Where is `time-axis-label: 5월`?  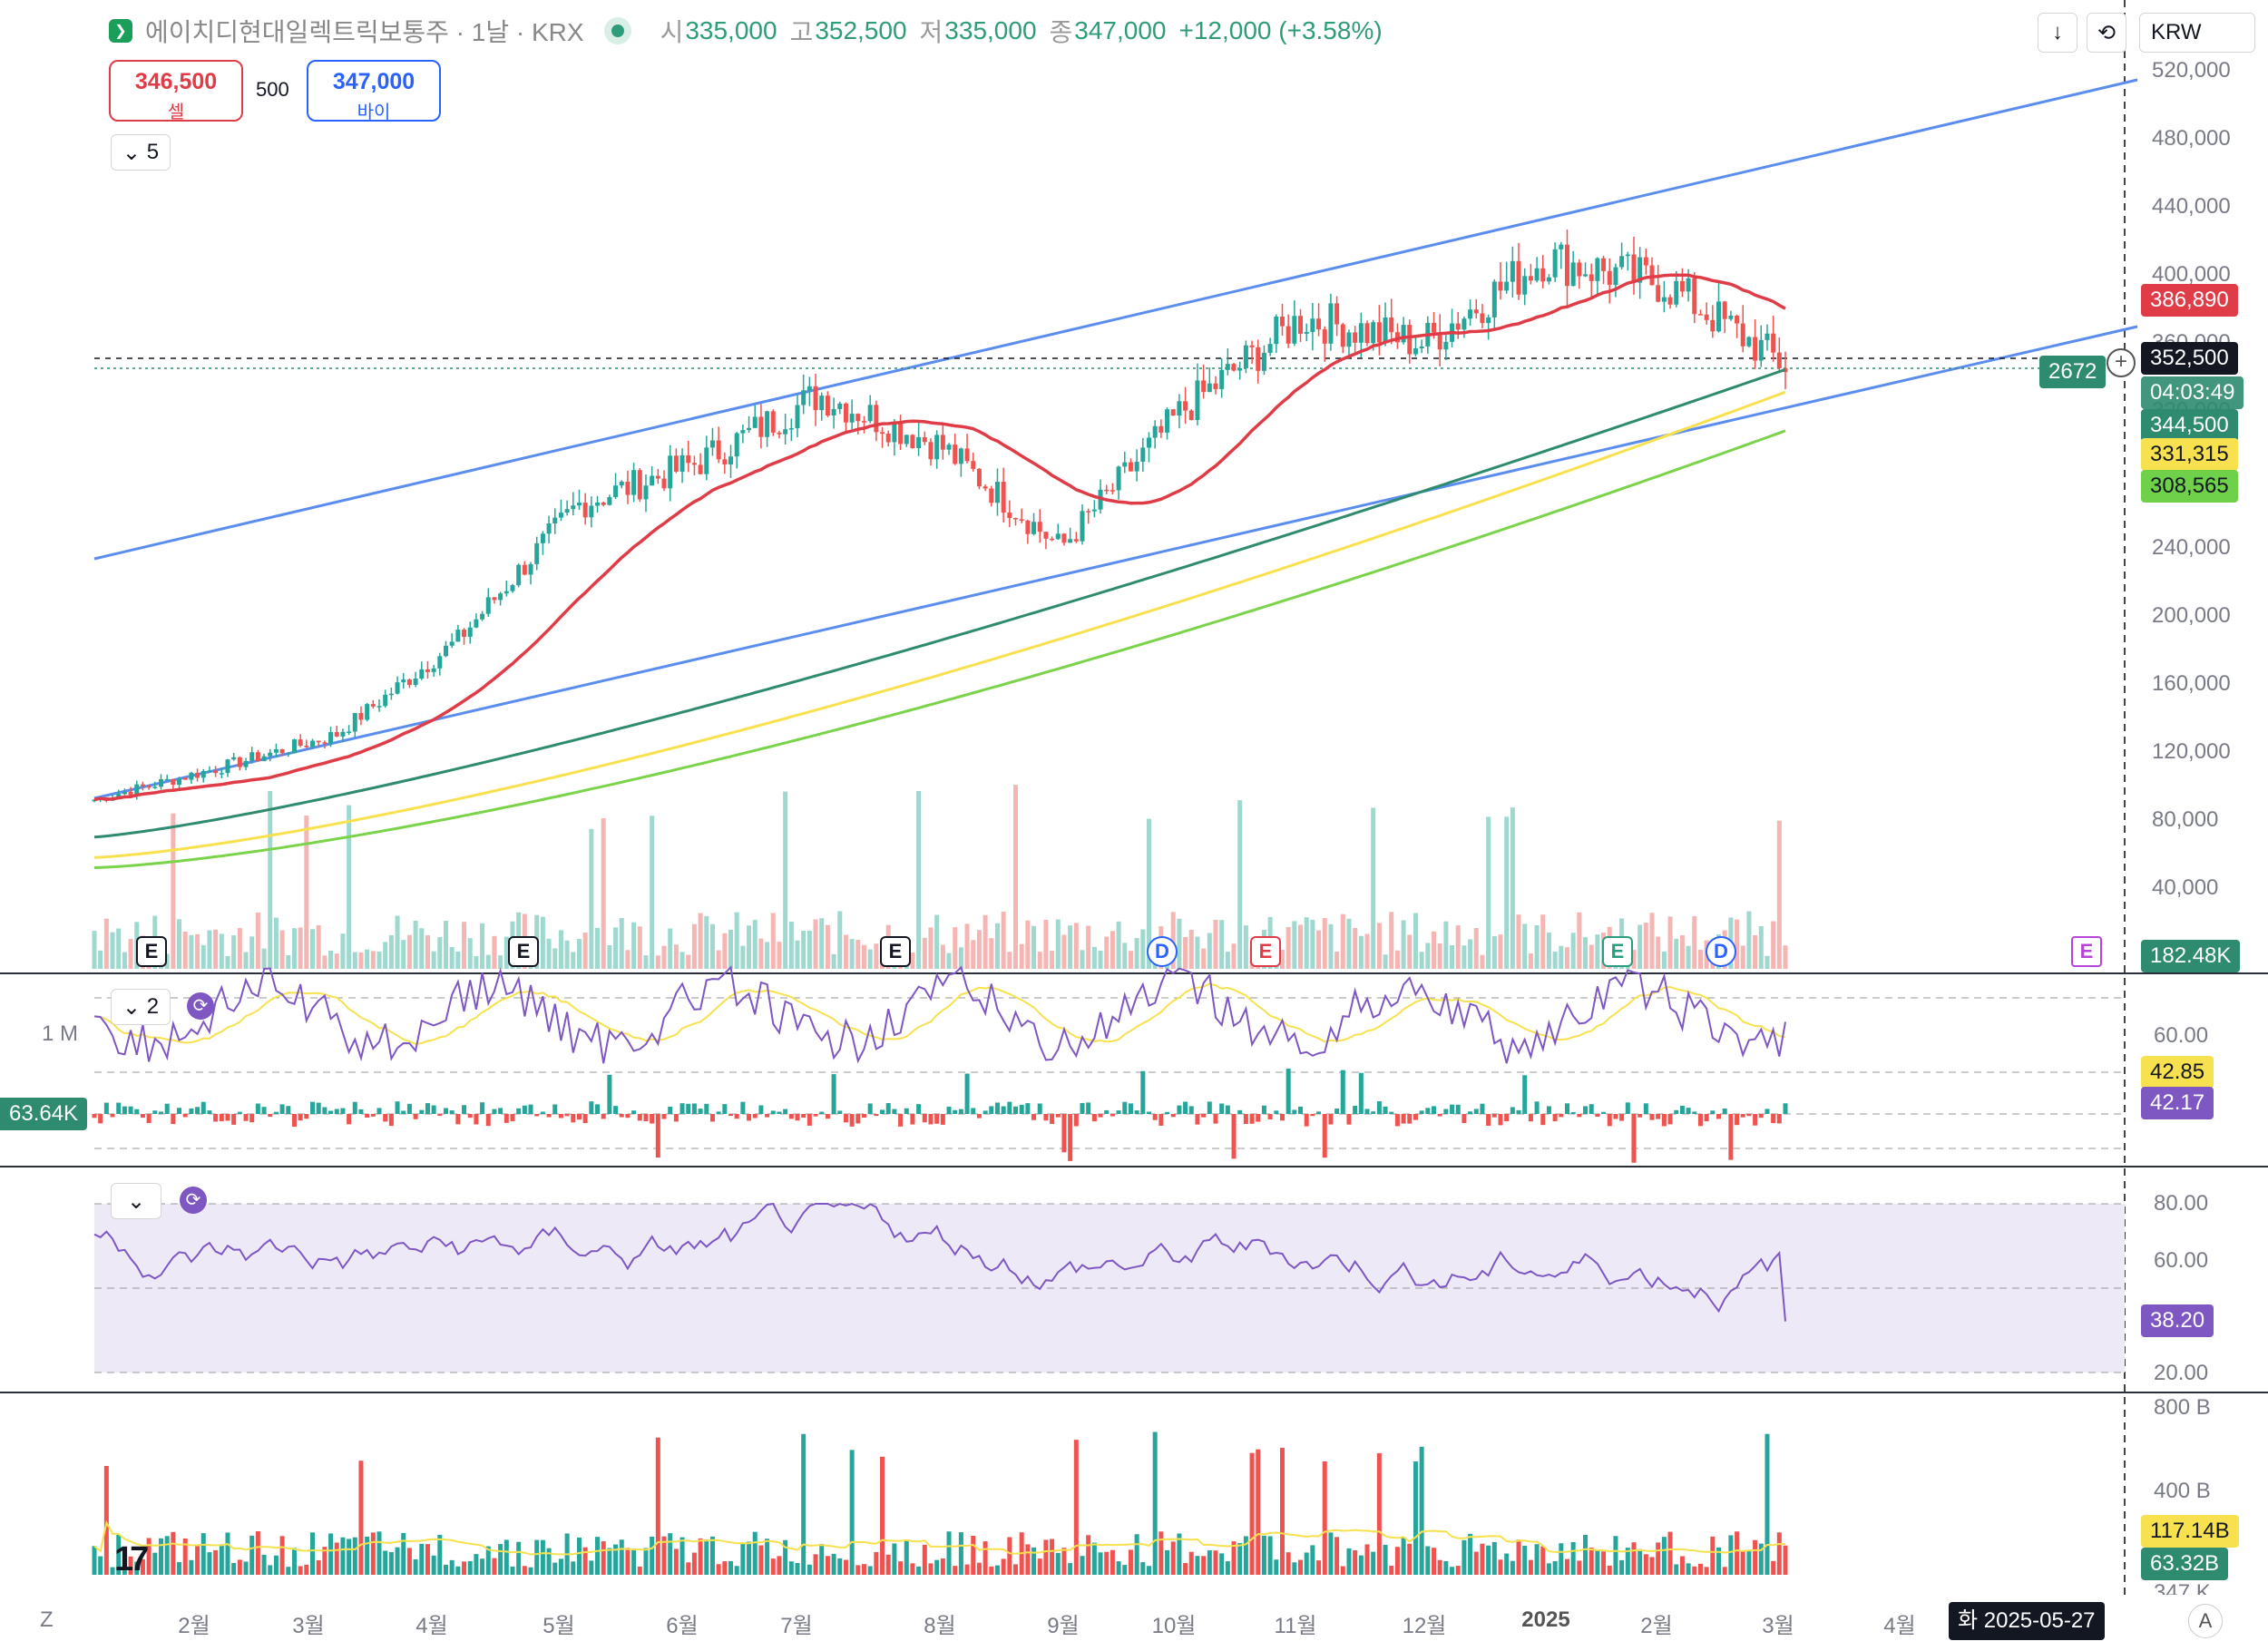 time-axis-label: 5월 is located at coordinates (559, 1626).